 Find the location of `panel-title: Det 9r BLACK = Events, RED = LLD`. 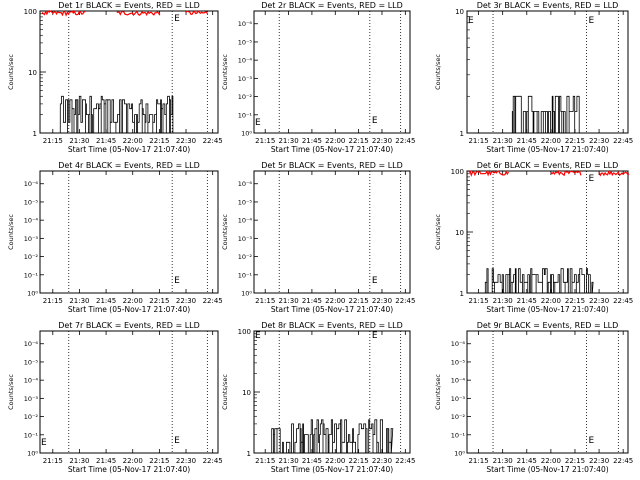

panel-title: Det 9r BLACK = Events, RED = LLD is located at coordinates (548, 325).